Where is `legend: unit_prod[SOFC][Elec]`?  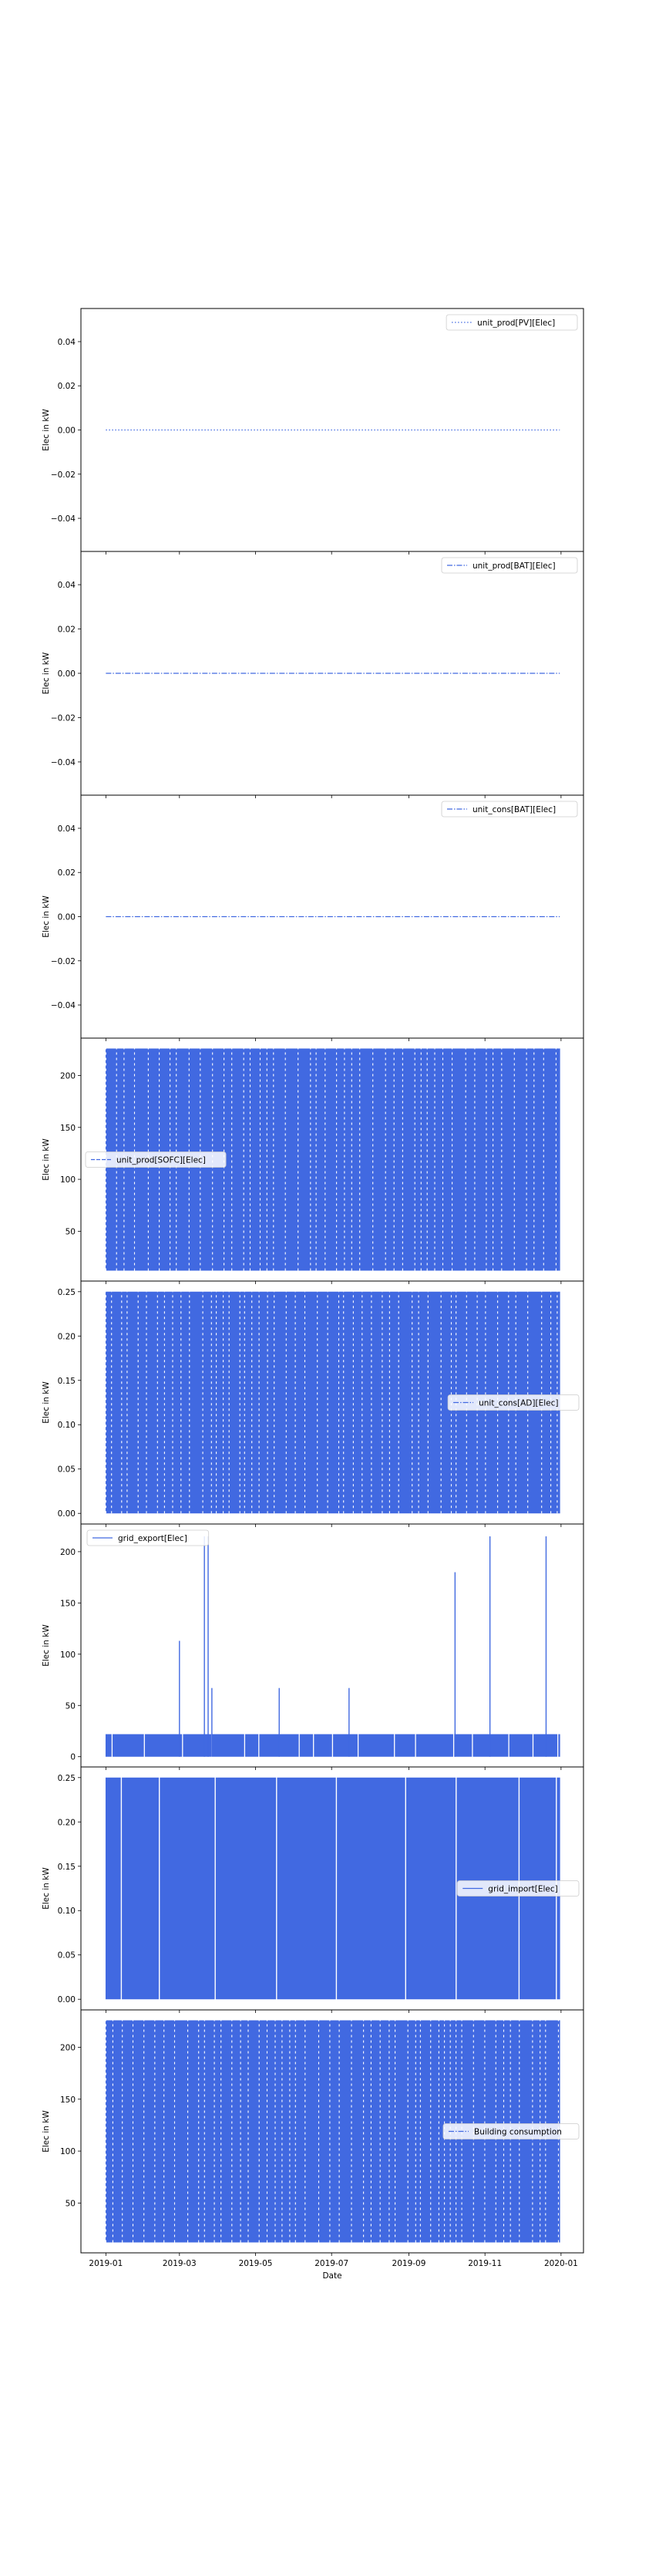
legend: unit_prod[SOFC][Elec] is located at coordinates (156, 1159).